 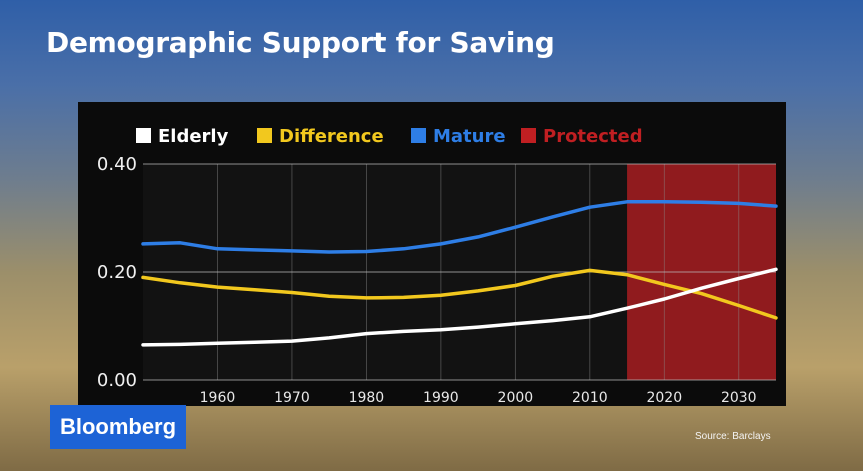 What do you see at coordinates (218, 398) in the screenshot?
I see `x-tick-label: 1960` at bounding box center [218, 398].